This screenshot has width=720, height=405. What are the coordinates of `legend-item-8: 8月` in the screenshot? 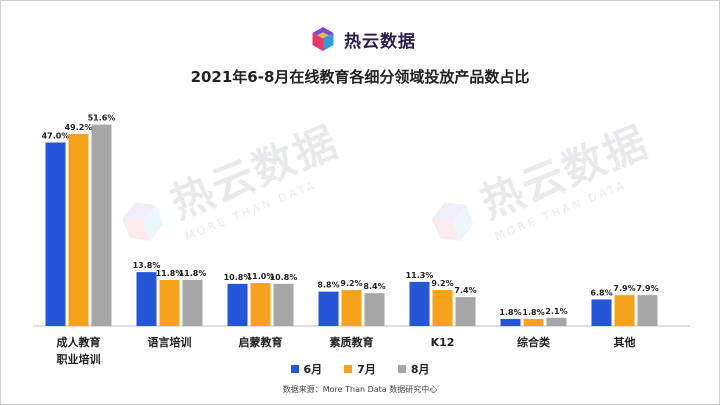 It's located at (413, 369).